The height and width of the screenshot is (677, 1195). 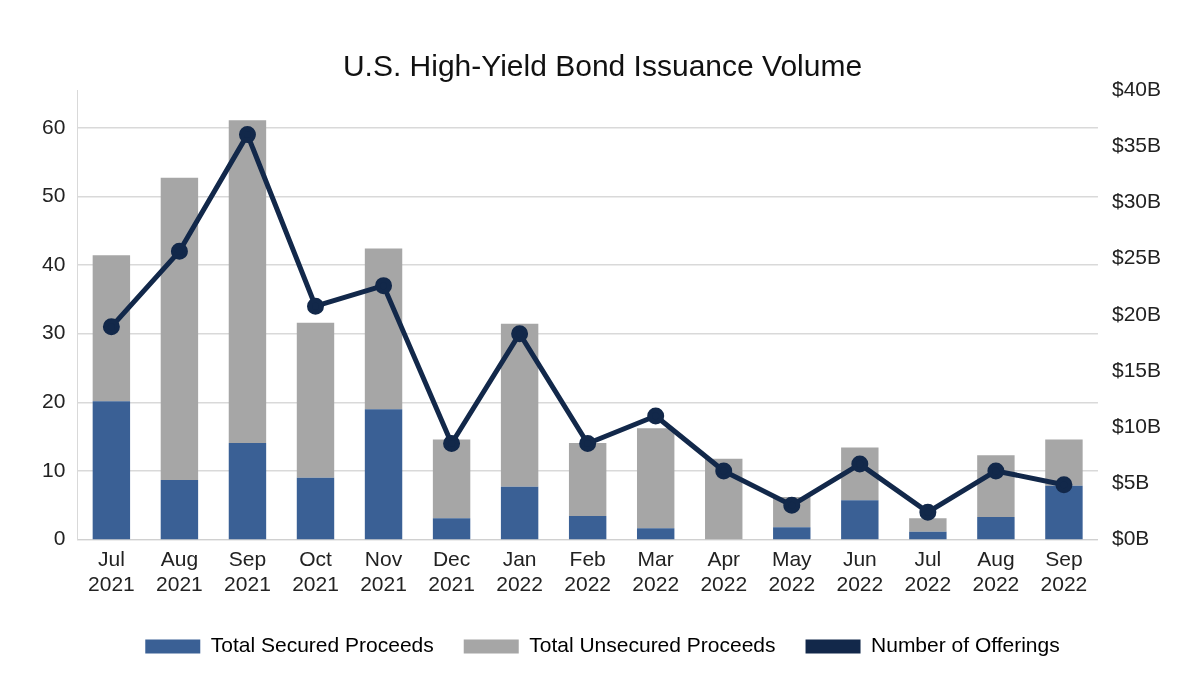 What do you see at coordinates (111, 571) in the screenshot?
I see `x-tick-label: Jul 2021` at bounding box center [111, 571].